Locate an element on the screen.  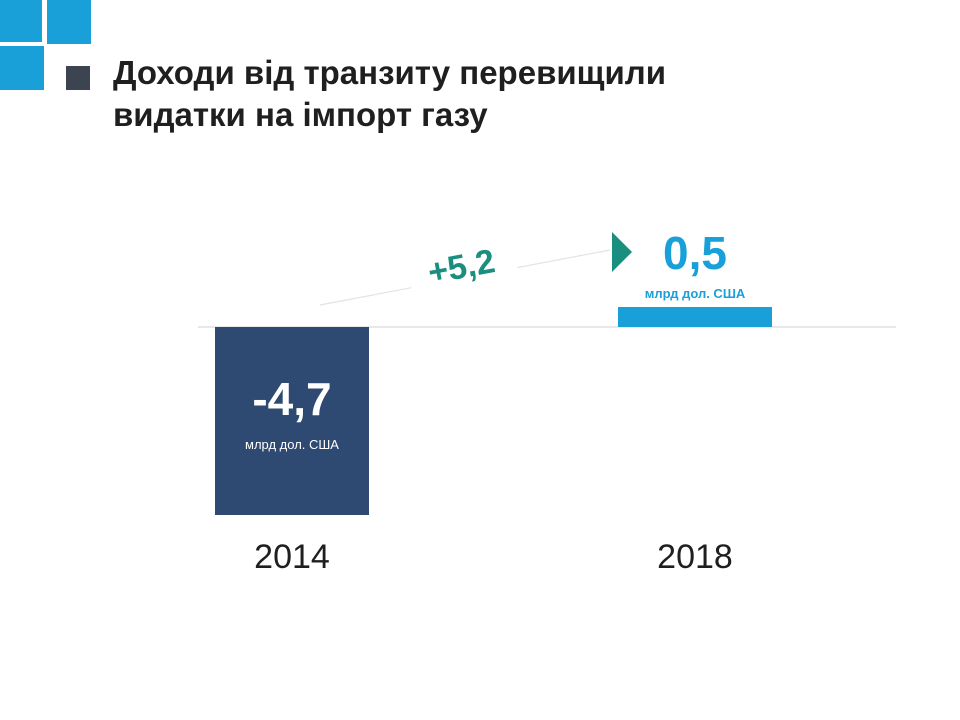
delta-label-background is located at coordinates (462, 266).